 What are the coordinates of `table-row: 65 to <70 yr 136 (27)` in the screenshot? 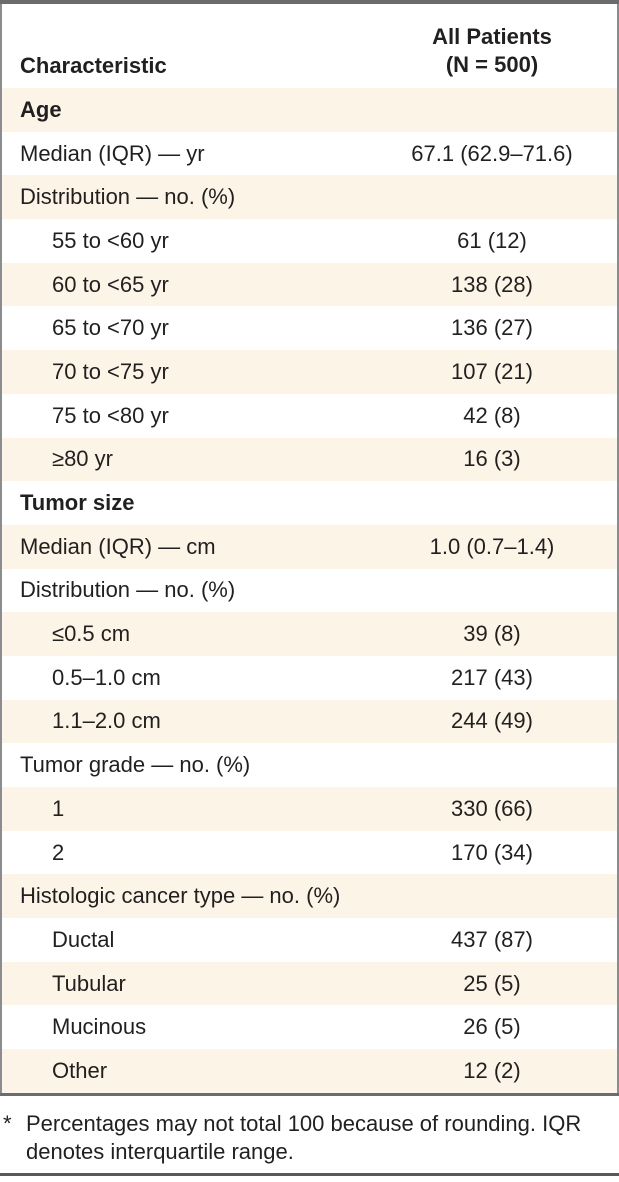 It's located at (309, 328).